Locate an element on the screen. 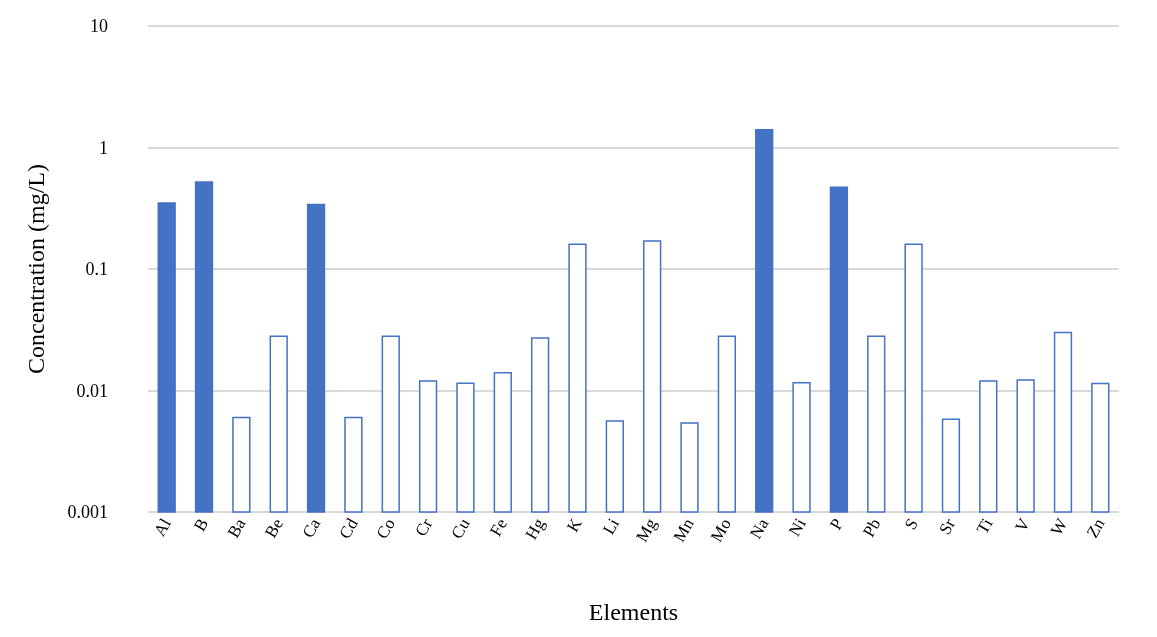 The width and height of the screenshot is (1157, 637). x-tick-label: Mo is located at coordinates (721, 530).